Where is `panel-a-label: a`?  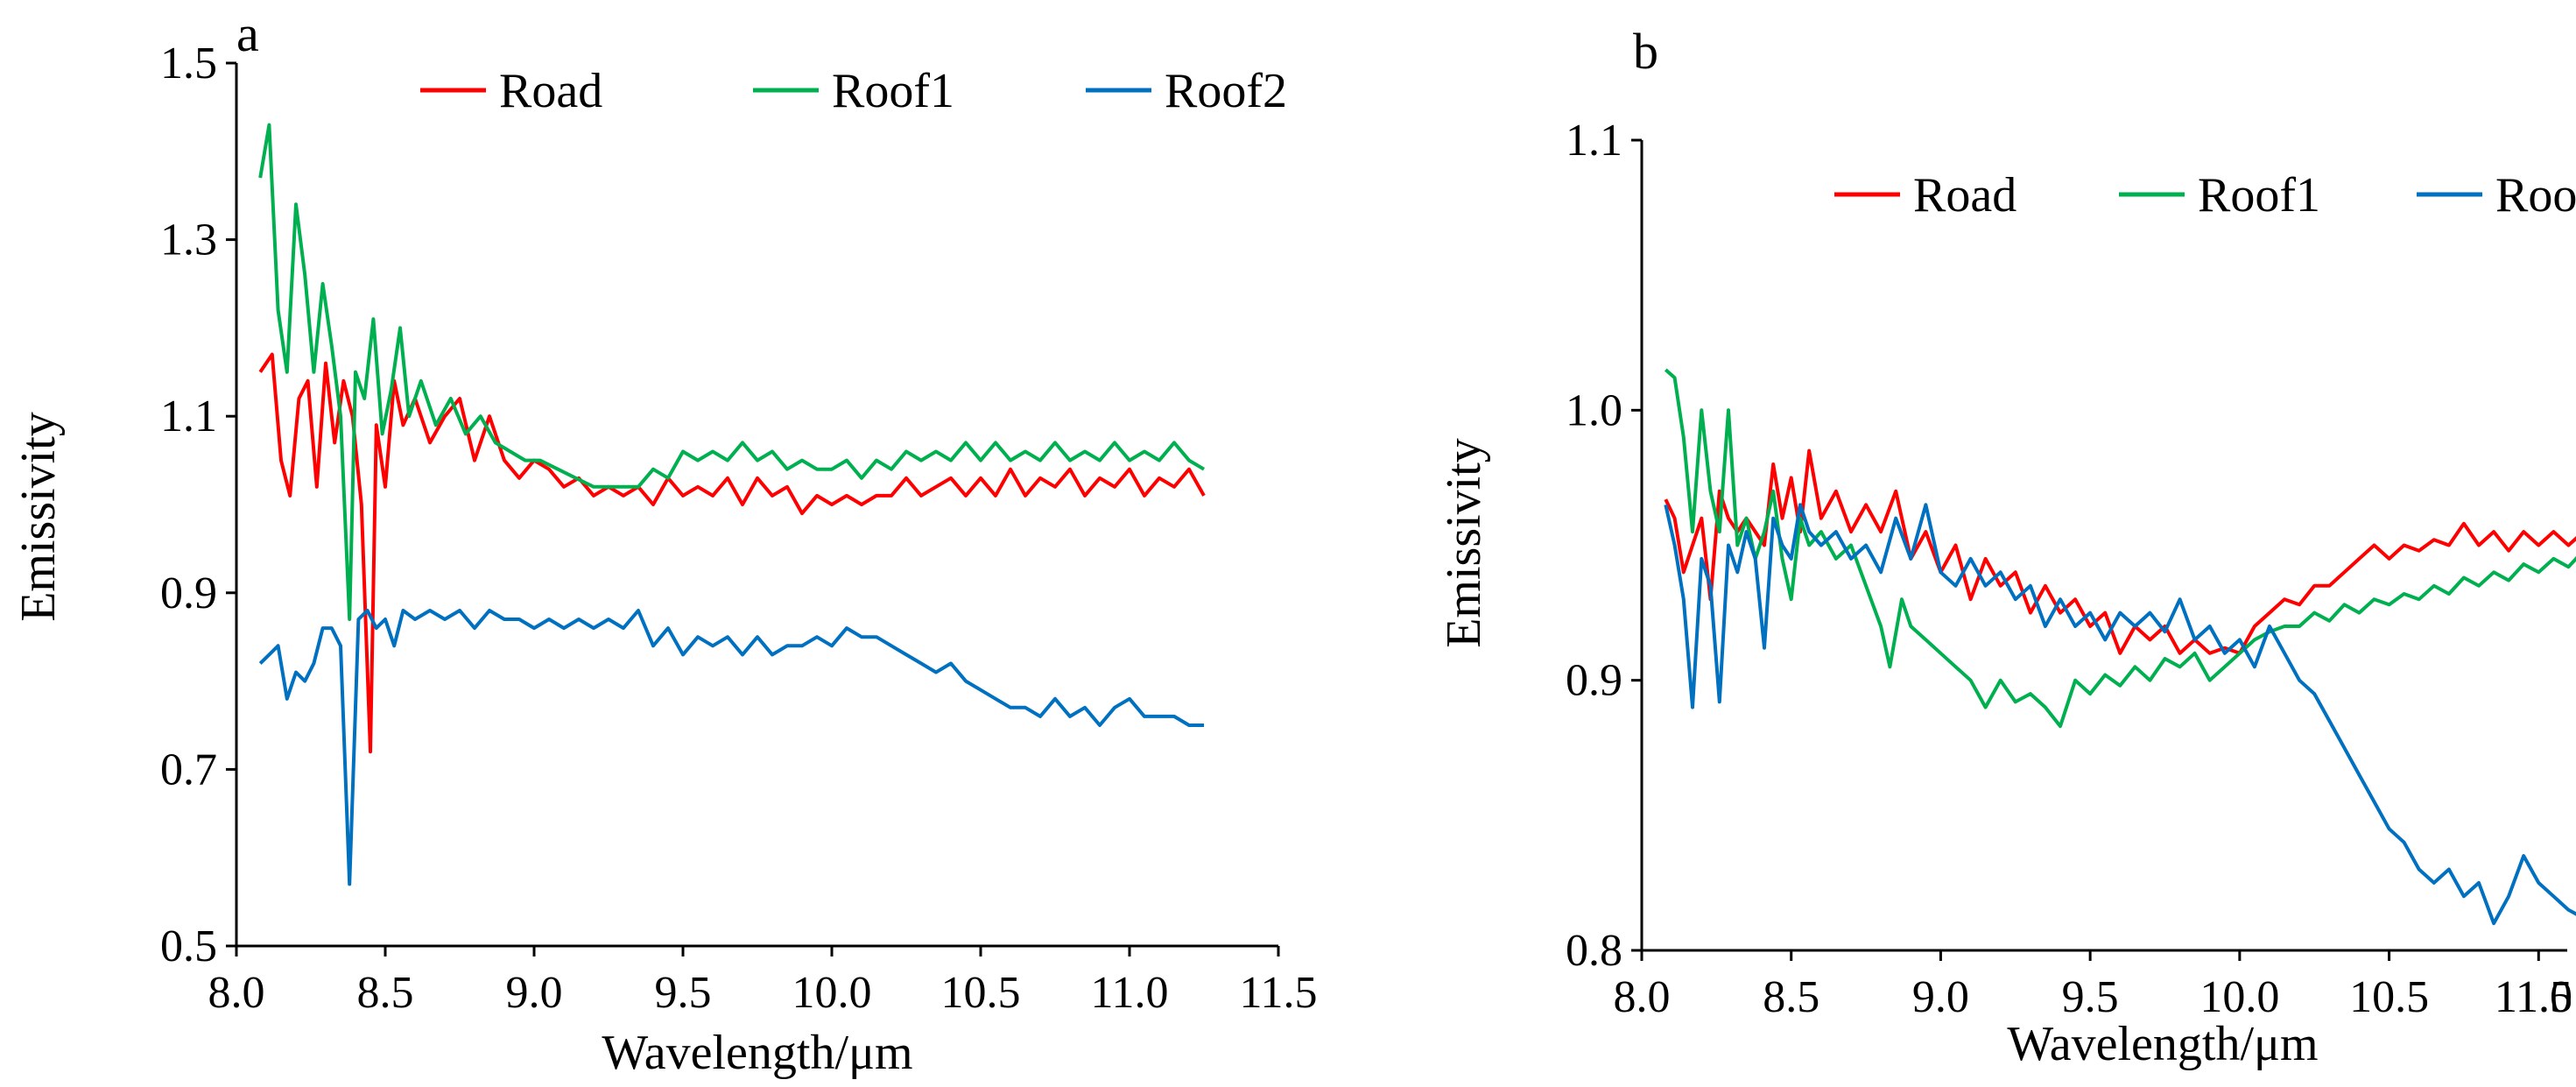
panel-a-label: a is located at coordinates (247, 33).